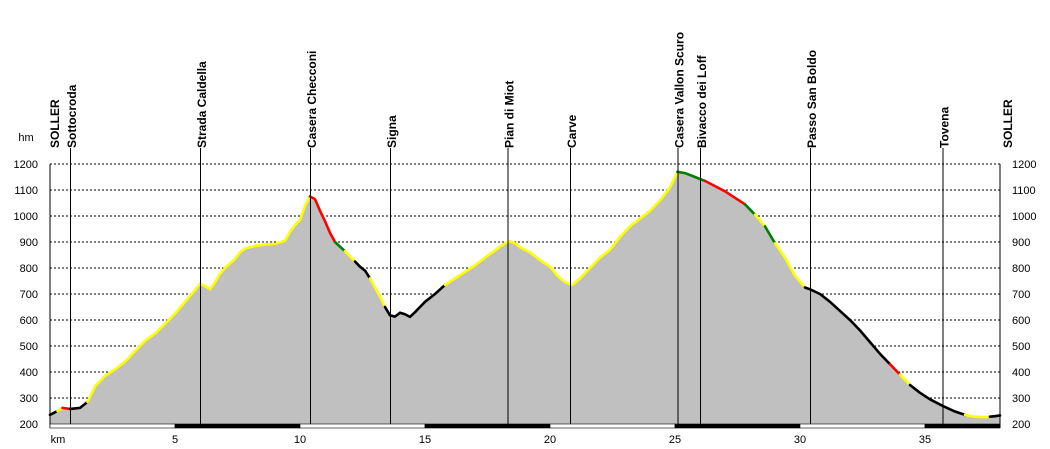 This screenshot has width=1050, height=449. Describe the element at coordinates (29, 373) in the screenshot. I see `y-tick-label-left: 400` at that location.